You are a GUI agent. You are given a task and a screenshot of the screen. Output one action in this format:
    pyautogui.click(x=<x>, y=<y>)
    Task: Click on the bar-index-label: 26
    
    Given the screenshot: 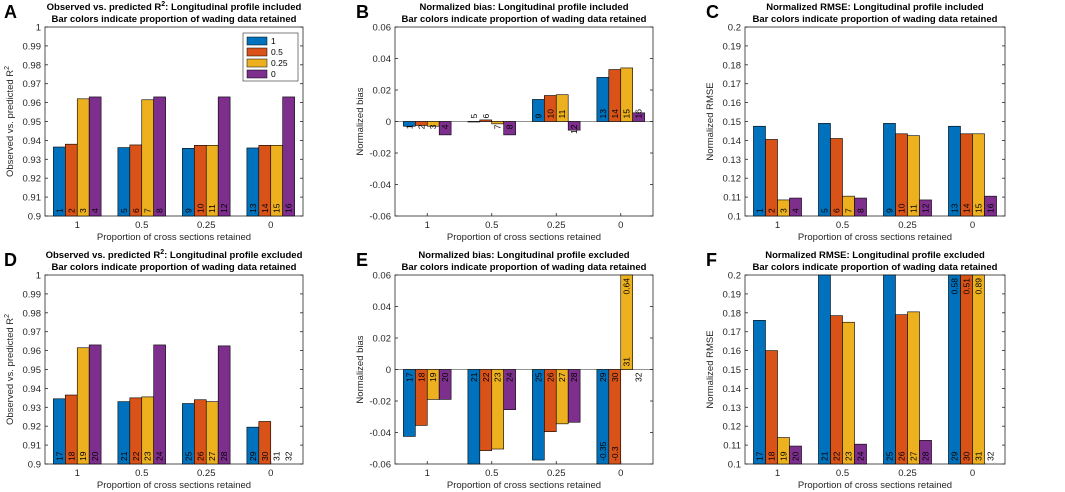 What is the action you would take?
    pyautogui.click(x=550, y=377)
    